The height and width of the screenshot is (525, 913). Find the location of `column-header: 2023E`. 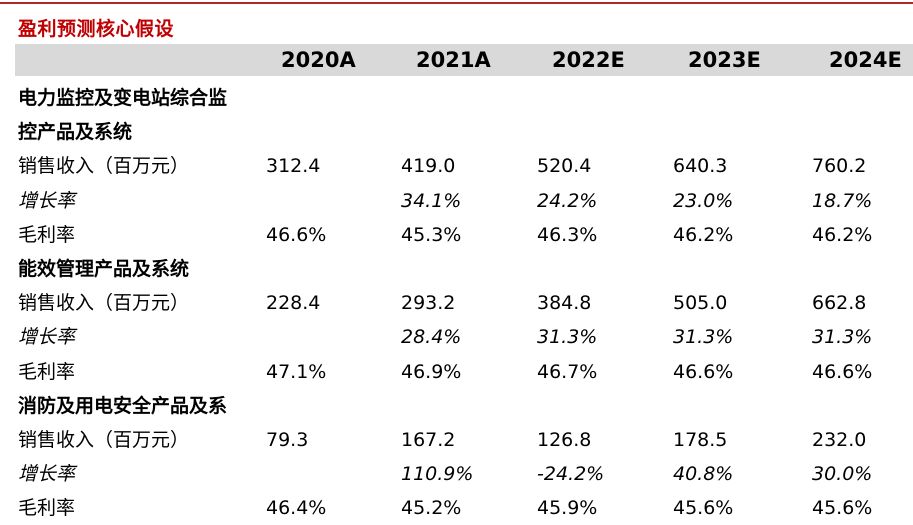

column-header: 2023E is located at coordinates (724, 60).